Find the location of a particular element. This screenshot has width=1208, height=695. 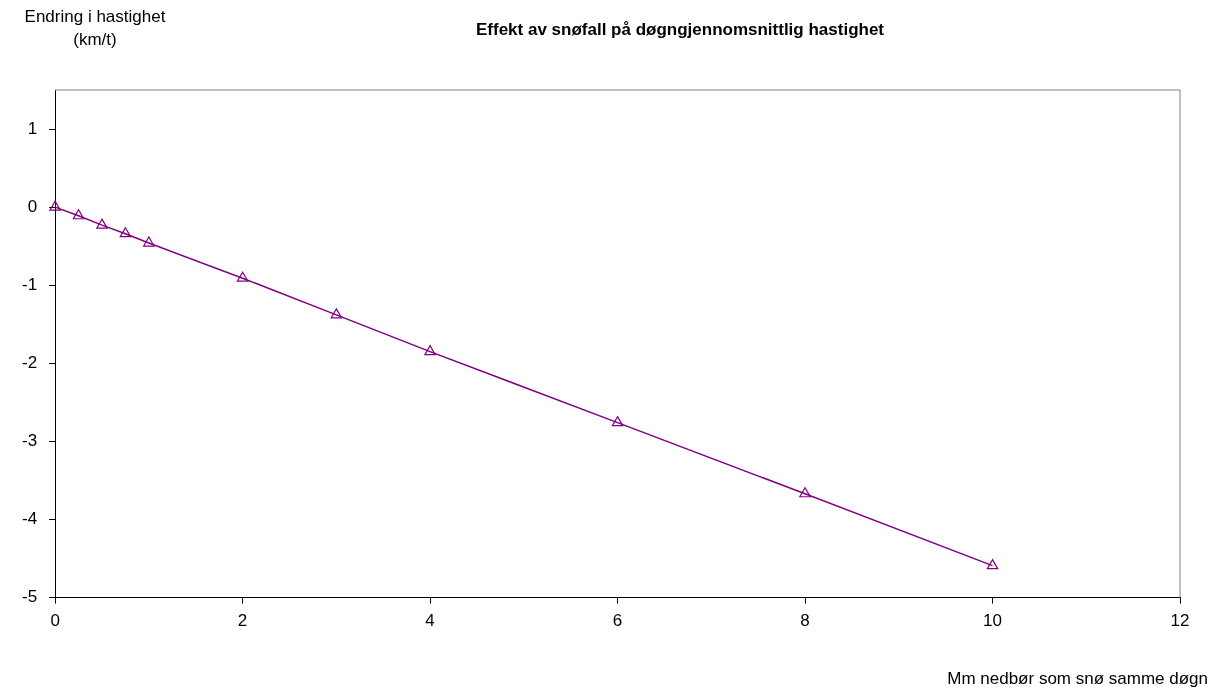

y-tick-label: -1 is located at coordinates (29, 284).